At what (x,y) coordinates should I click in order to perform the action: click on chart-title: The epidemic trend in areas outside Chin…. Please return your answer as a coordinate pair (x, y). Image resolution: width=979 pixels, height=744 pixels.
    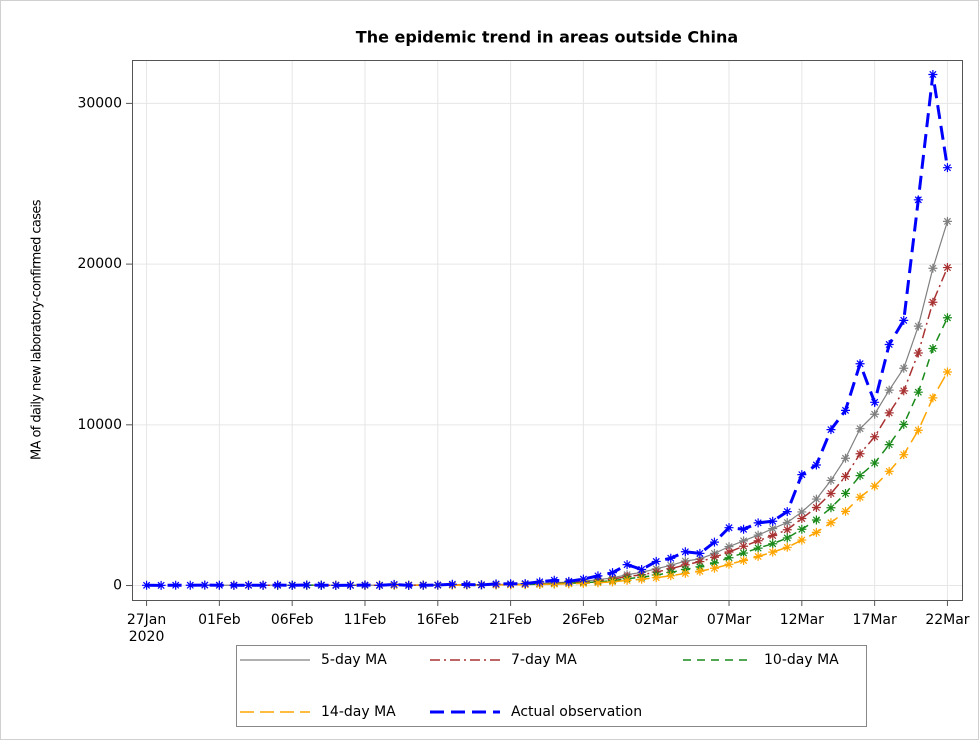
    Looking at the image, I should click on (547, 37).